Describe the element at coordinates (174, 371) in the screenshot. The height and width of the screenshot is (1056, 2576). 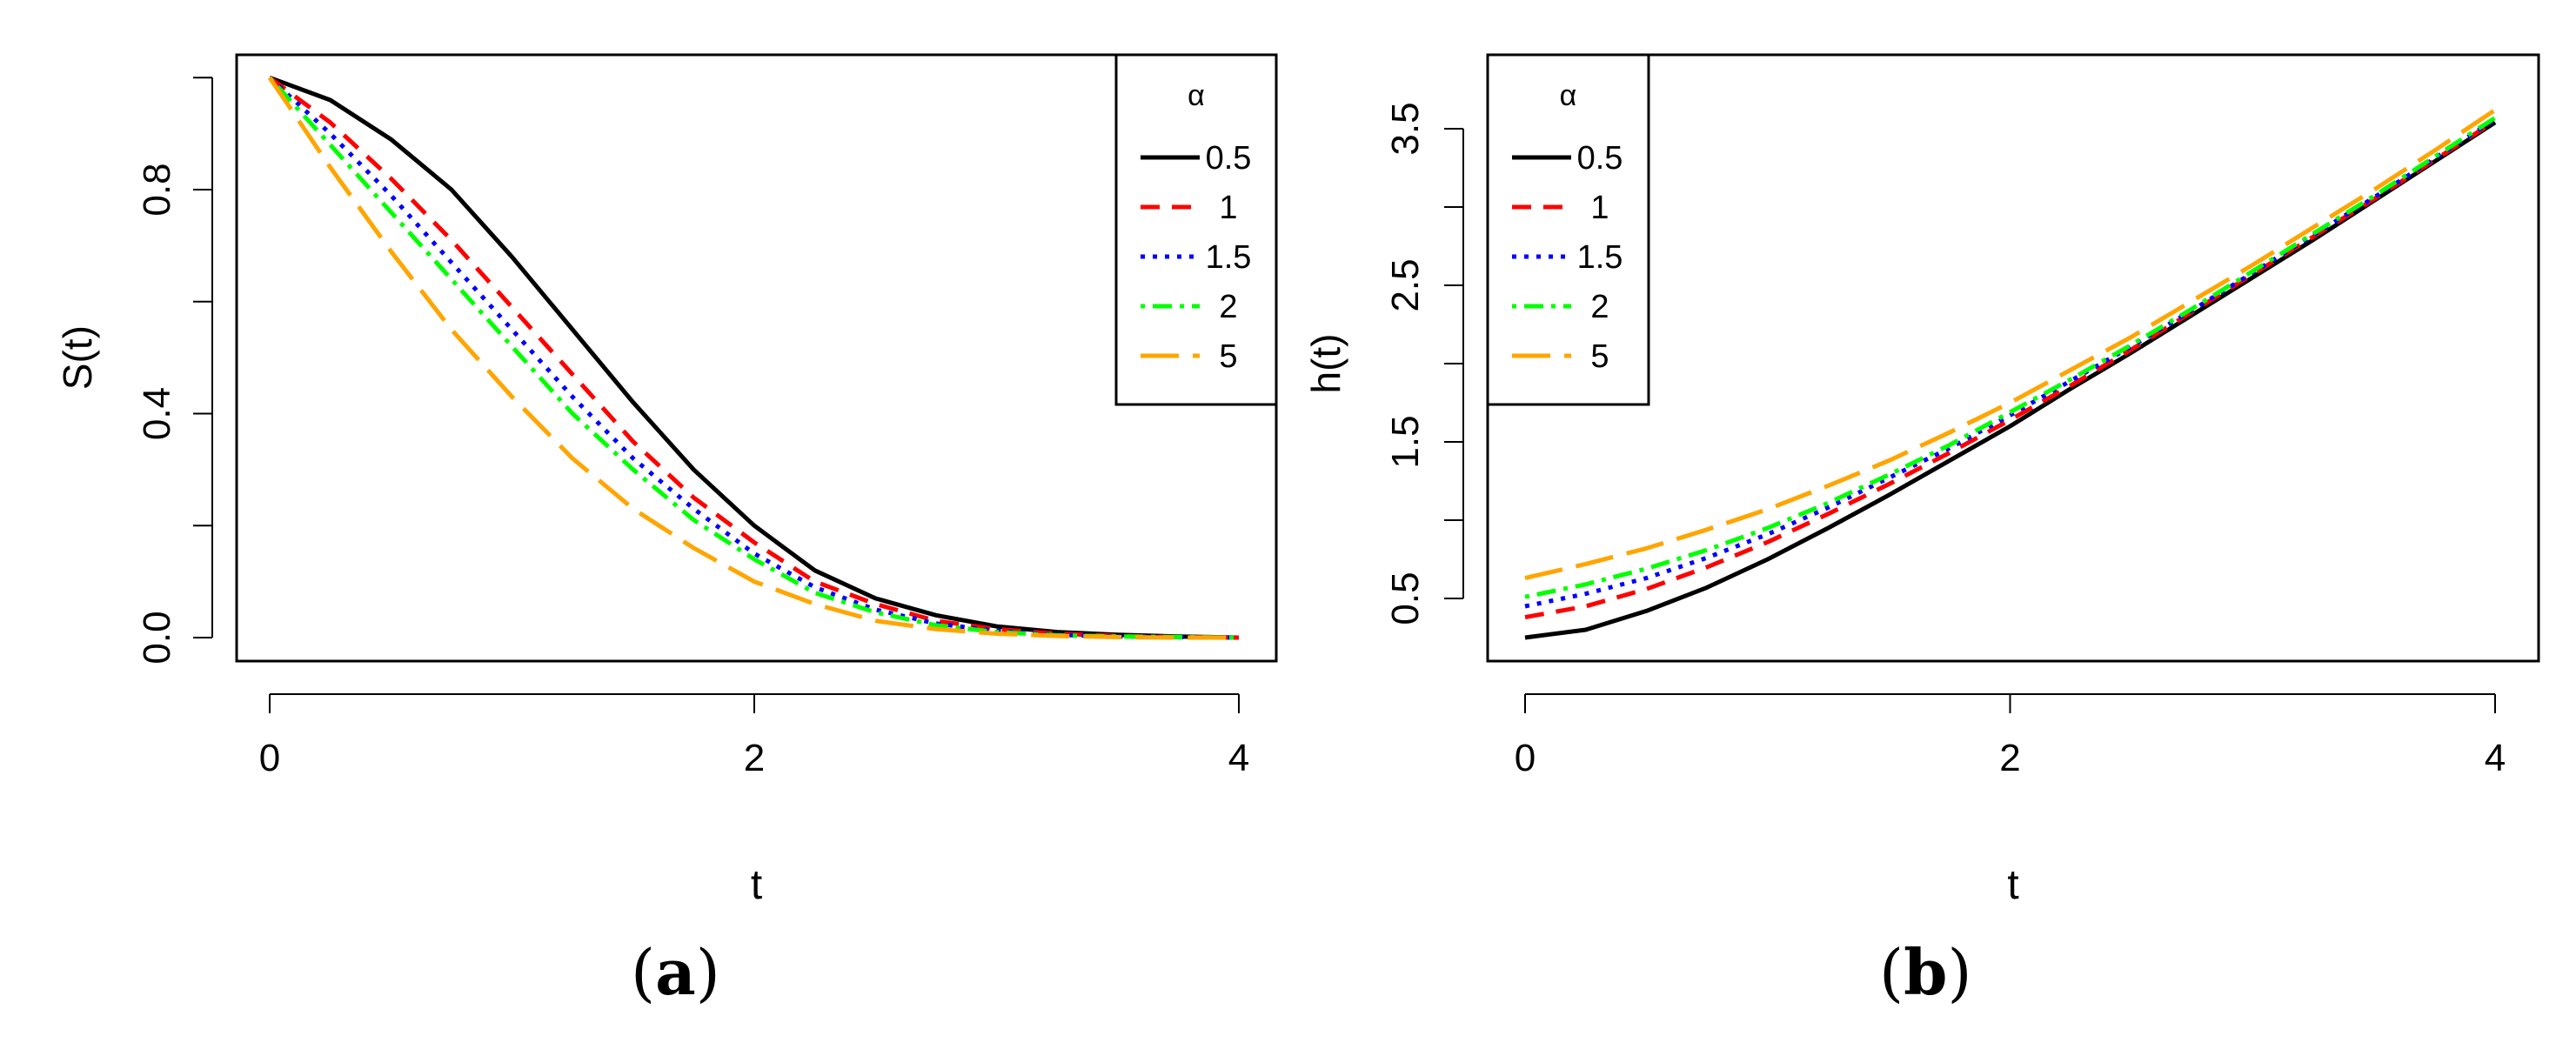
I see `y-axis: 0.0 0.4 0.8` at that location.